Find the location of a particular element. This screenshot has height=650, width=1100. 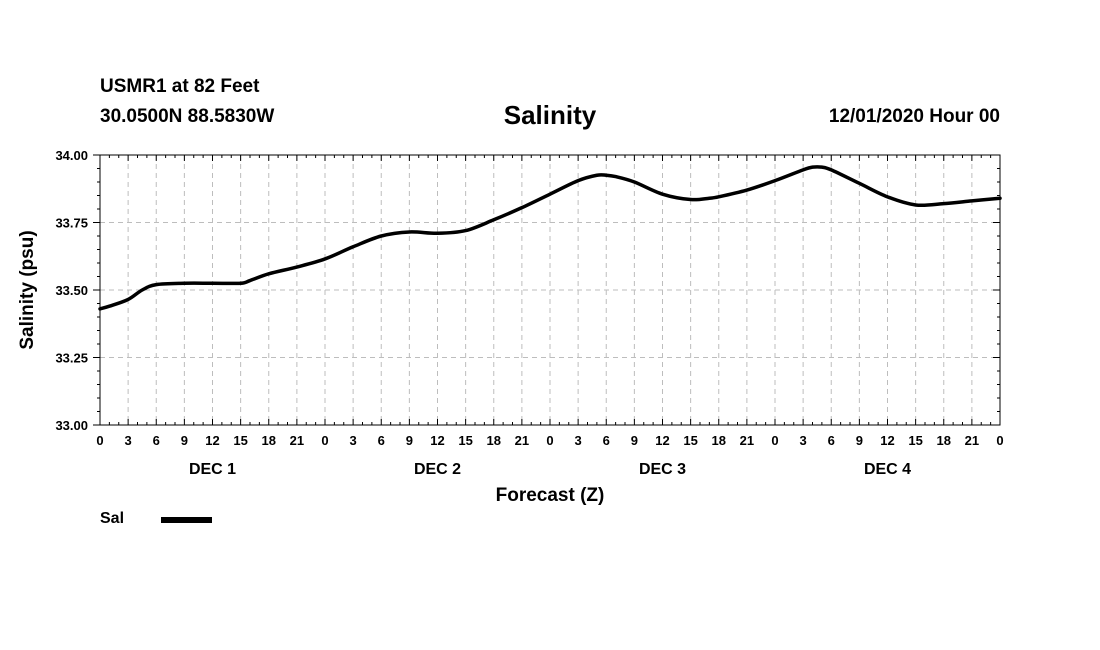

x-axis-title: Forecast (Z) is located at coordinates (550, 495).